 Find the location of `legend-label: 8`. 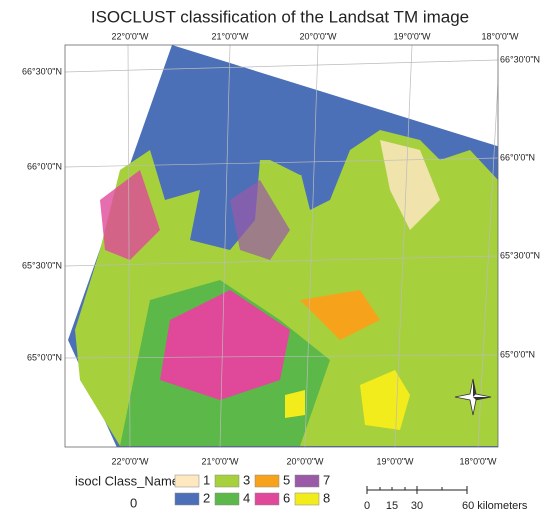

legend-label: 8 is located at coordinates (326, 497).